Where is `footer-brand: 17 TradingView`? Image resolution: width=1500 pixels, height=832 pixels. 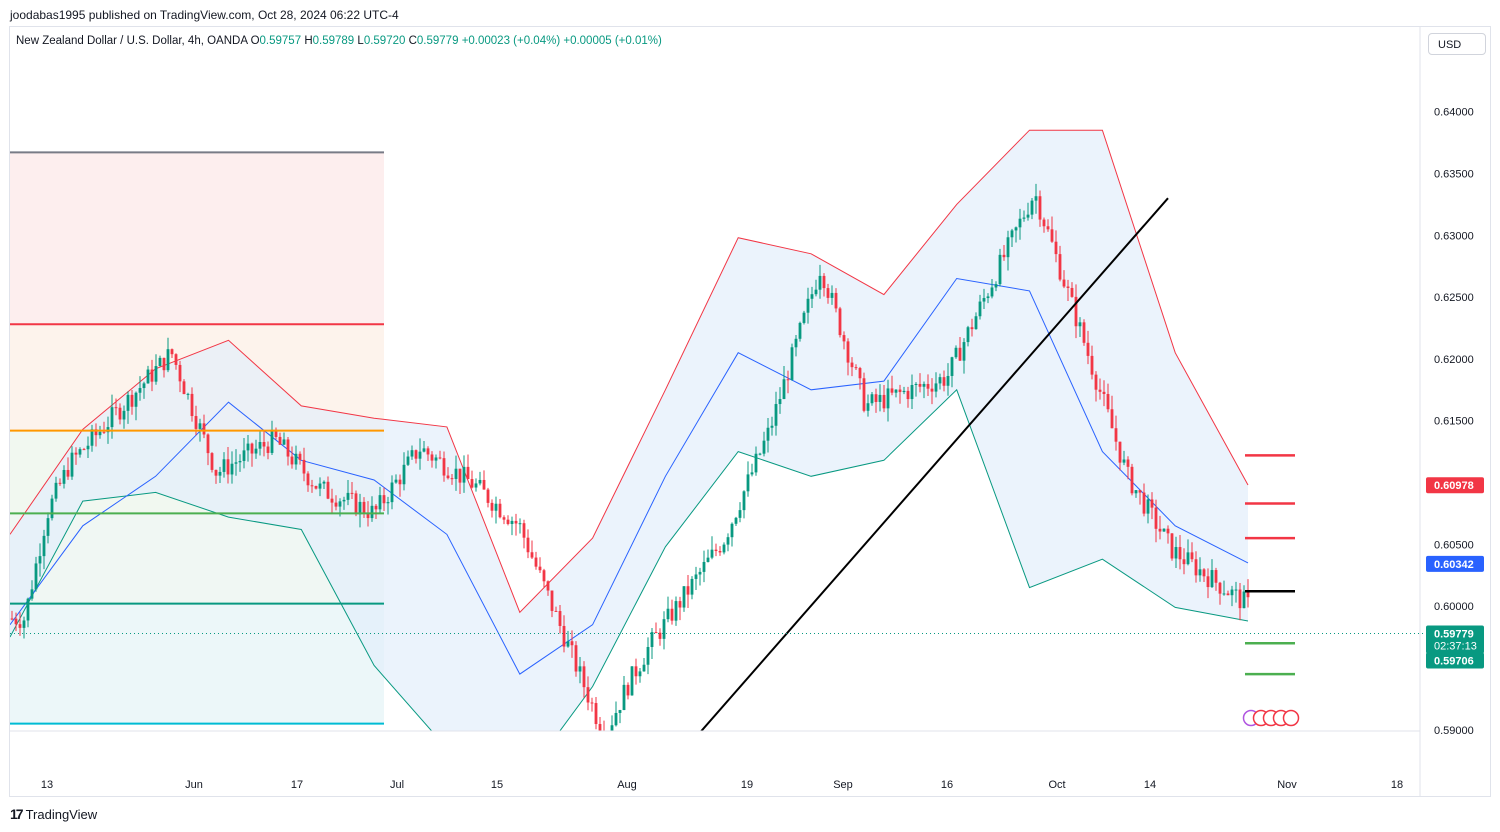 footer-brand: 17 TradingView is located at coordinates (53, 814).